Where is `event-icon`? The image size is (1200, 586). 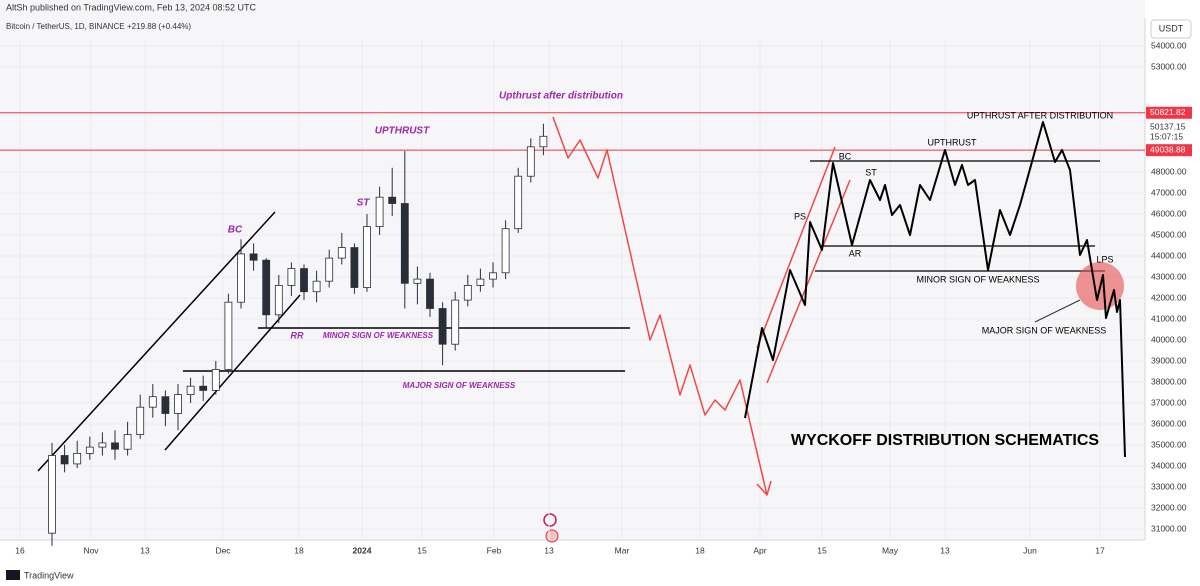 event-icon is located at coordinates (550, 520).